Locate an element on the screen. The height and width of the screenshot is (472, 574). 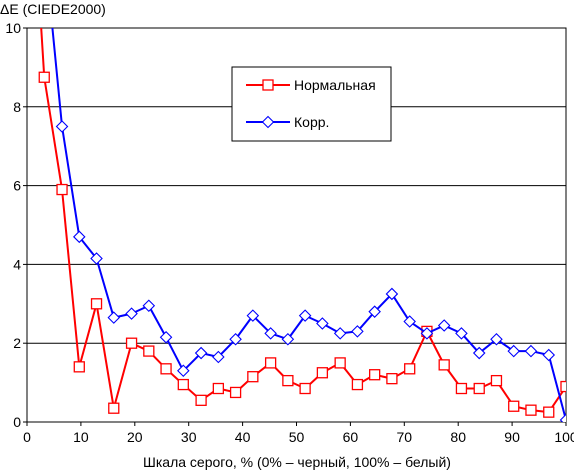
y-axis-ticks: 0 2 4 6 8 10 is located at coordinates (16, 225).